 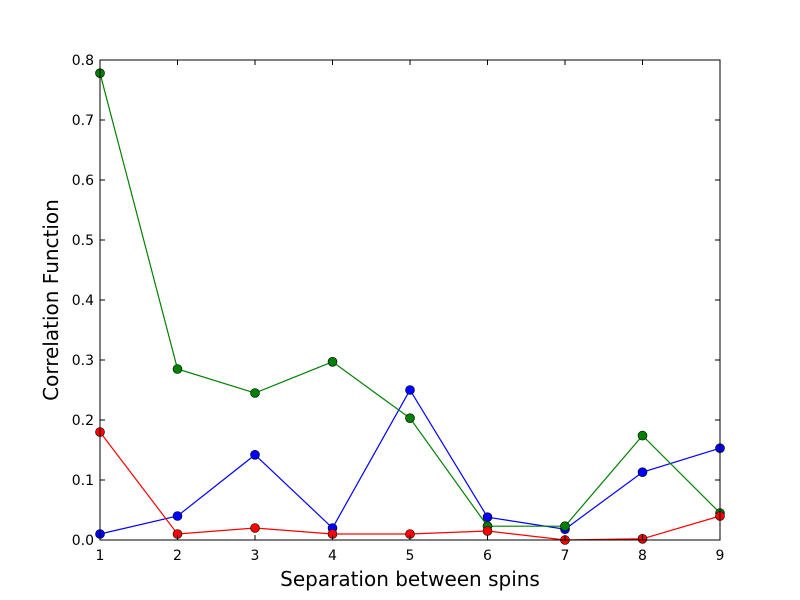 I want to click on y-tick-label: 0.2, so click(x=83, y=421).